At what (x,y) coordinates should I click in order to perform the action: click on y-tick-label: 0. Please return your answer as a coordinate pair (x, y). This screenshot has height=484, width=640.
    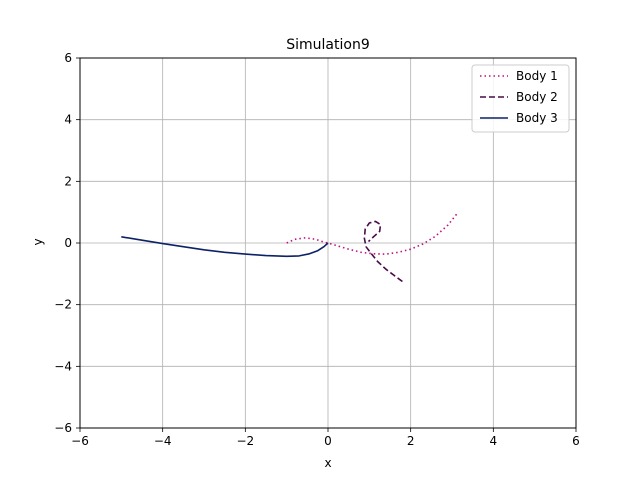
    Looking at the image, I should click on (68, 243).